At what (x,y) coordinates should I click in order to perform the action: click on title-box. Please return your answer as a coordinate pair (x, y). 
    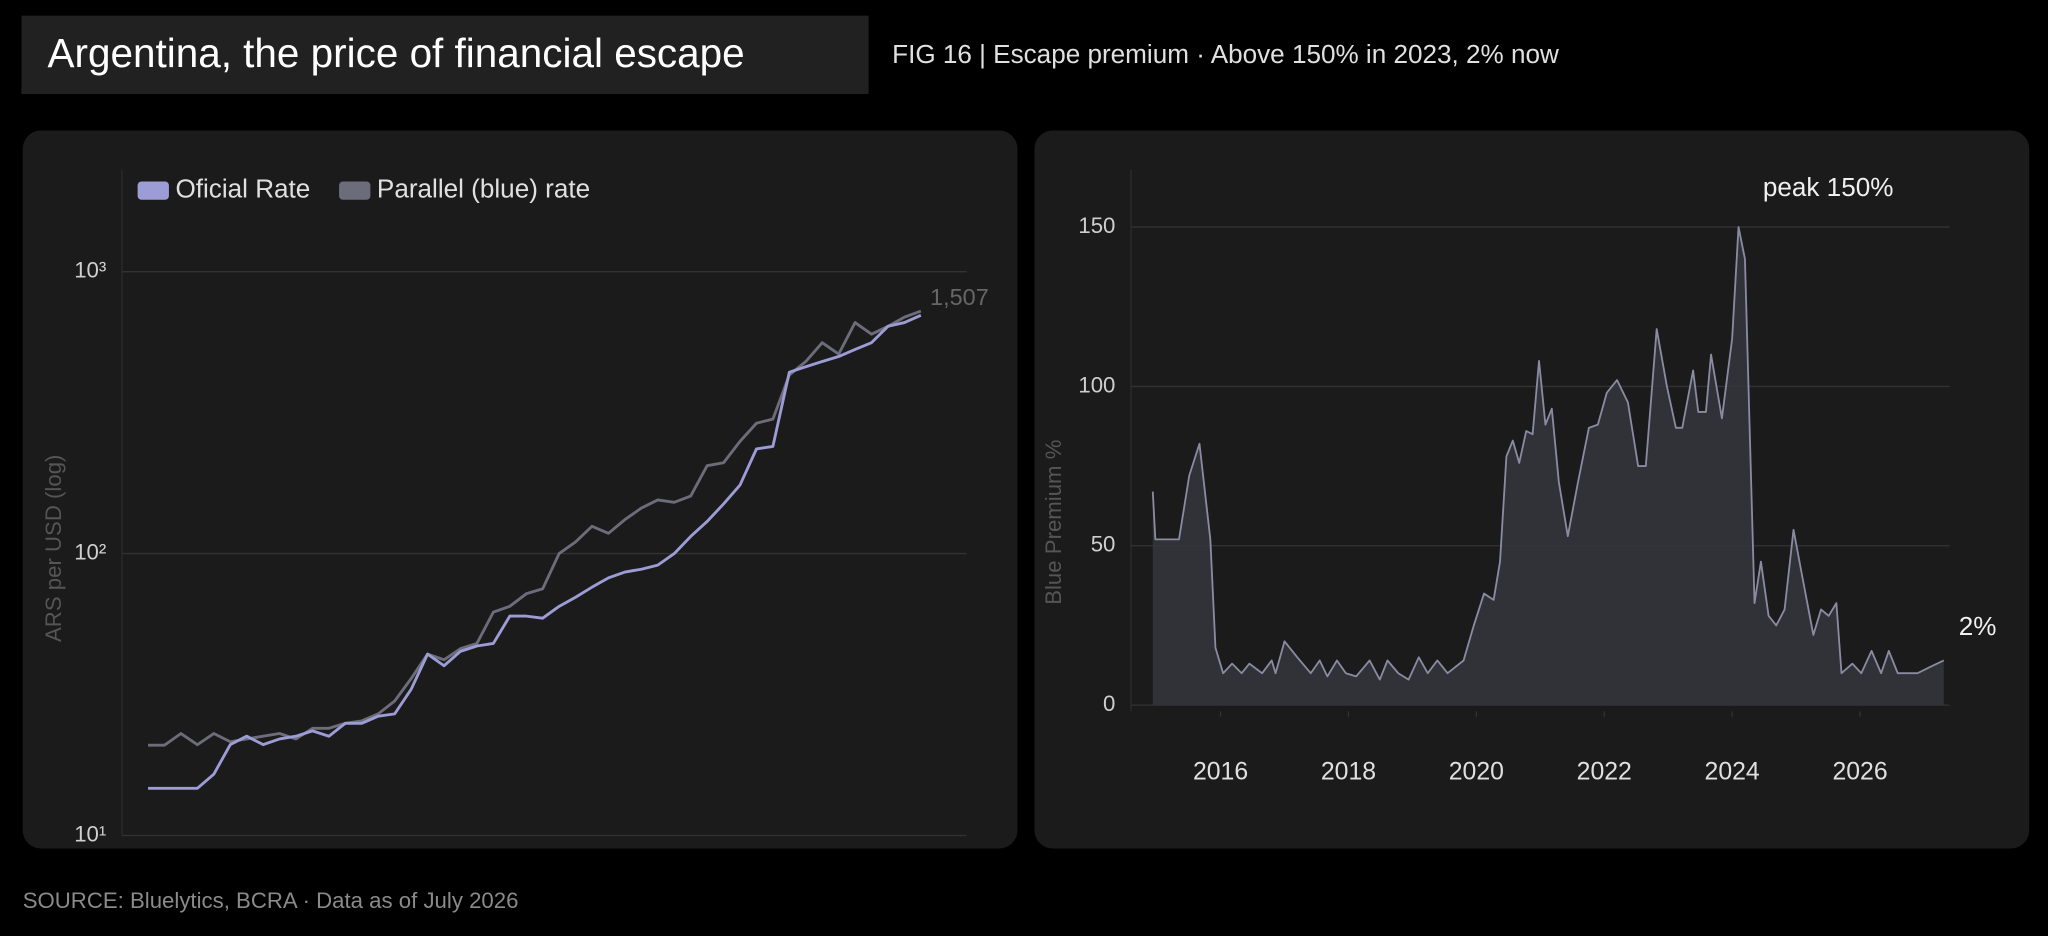
    Looking at the image, I should click on (445, 54).